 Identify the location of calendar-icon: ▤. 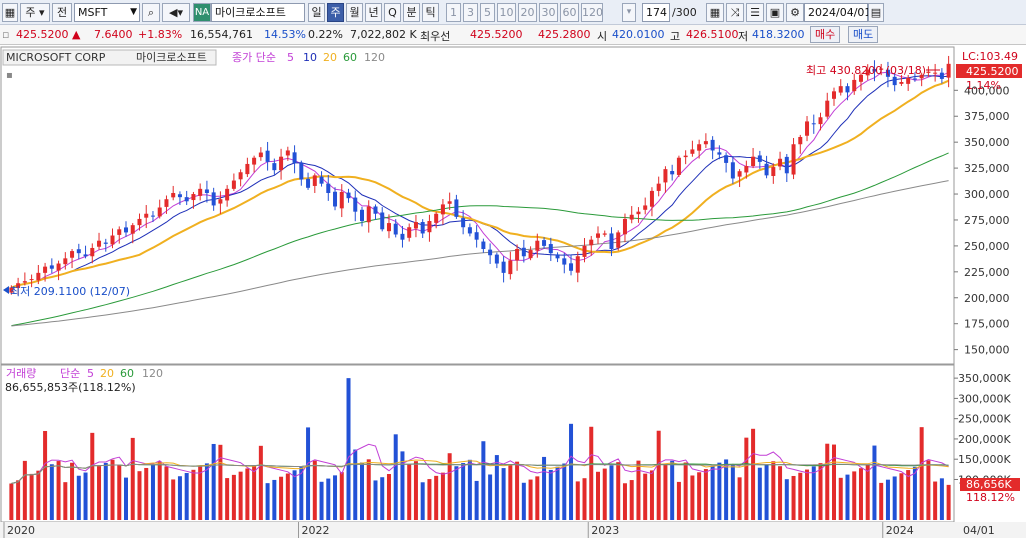
(876, 12).